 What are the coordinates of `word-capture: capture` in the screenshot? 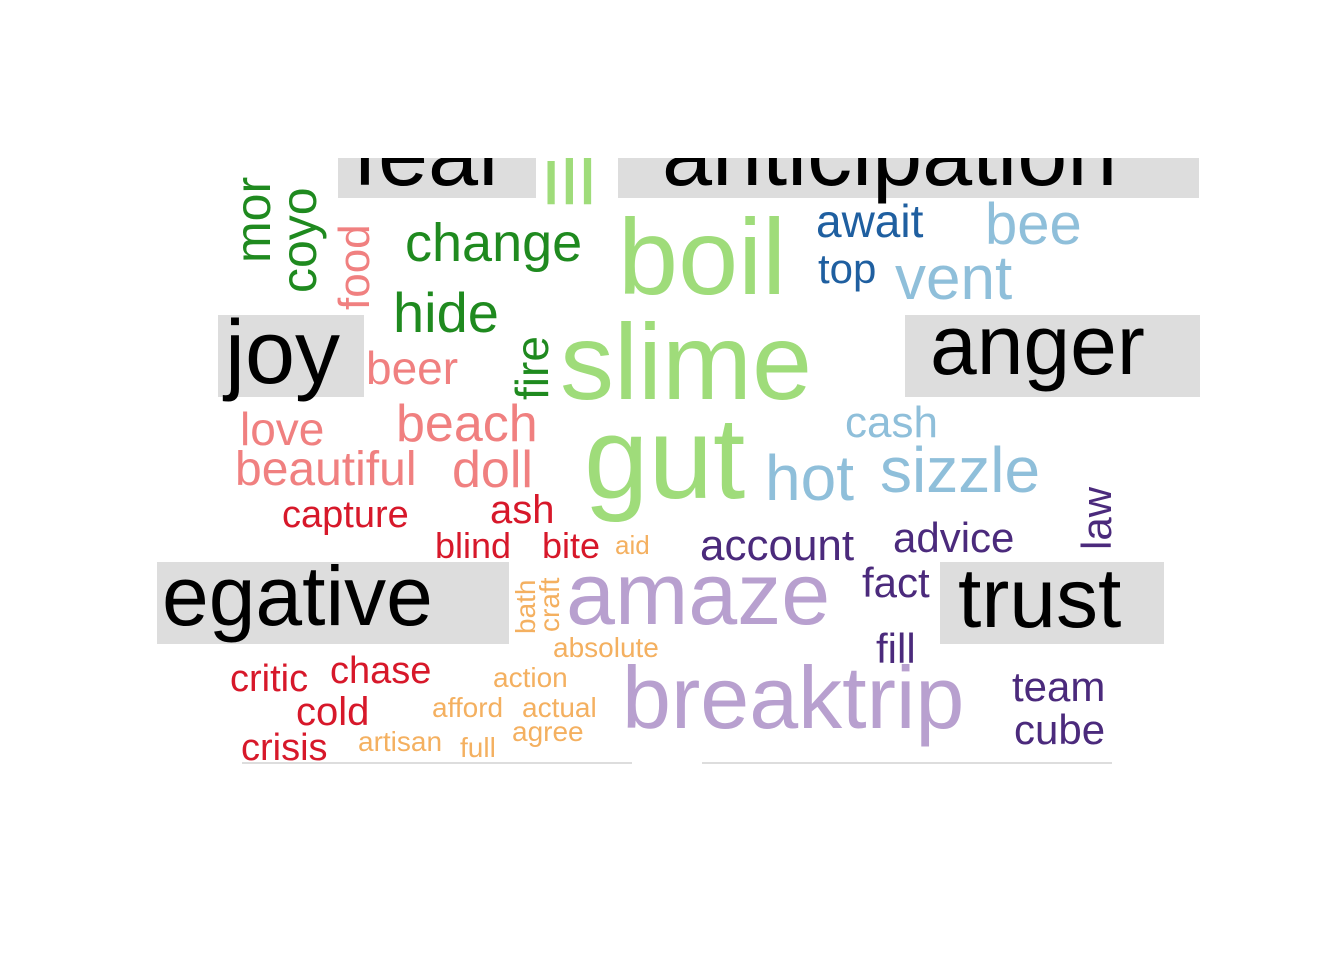 It's located at (345, 515).